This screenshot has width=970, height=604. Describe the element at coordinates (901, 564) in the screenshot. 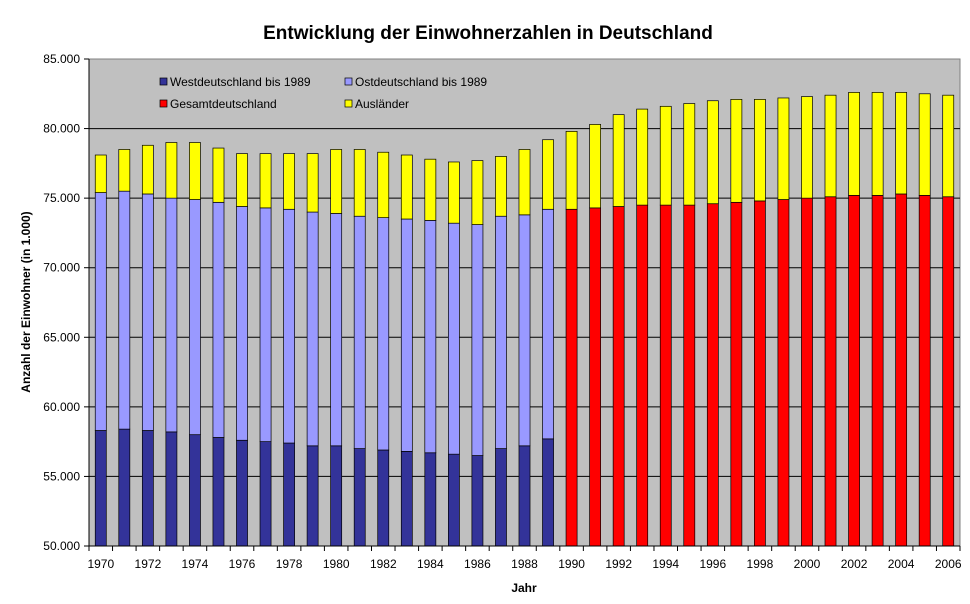

I see `x-tick-label: 2004` at that location.